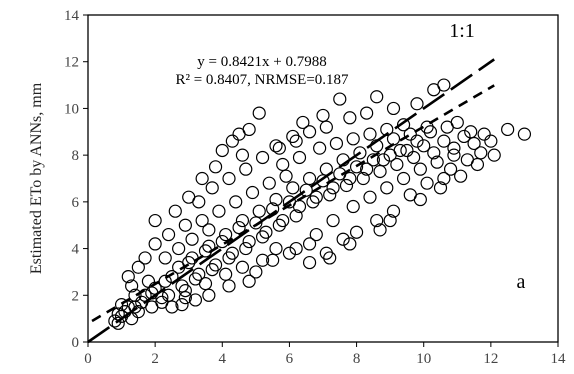 The image size is (574, 374). I want to click on regression-stats: R² = 0.8407, NRMSE=0.187, so click(262, 80).